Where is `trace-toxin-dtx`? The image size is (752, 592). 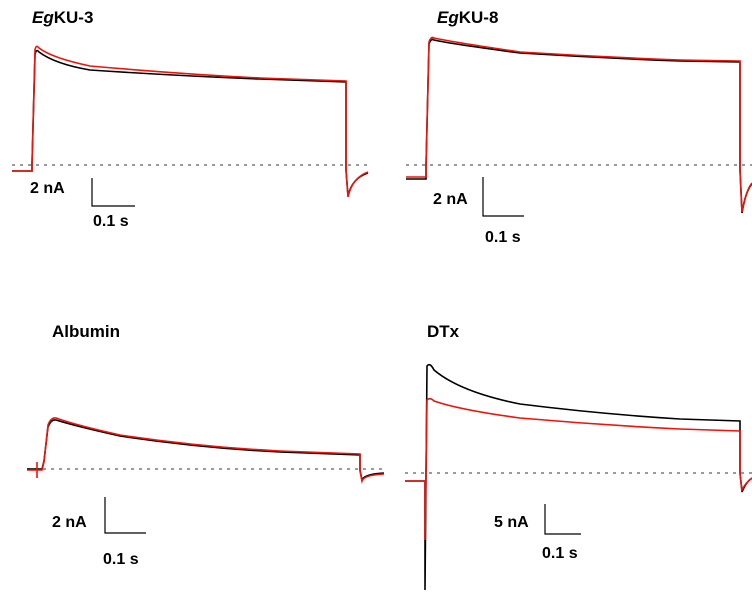
trace-toxin-dtx is located at coordinates (578, 469).